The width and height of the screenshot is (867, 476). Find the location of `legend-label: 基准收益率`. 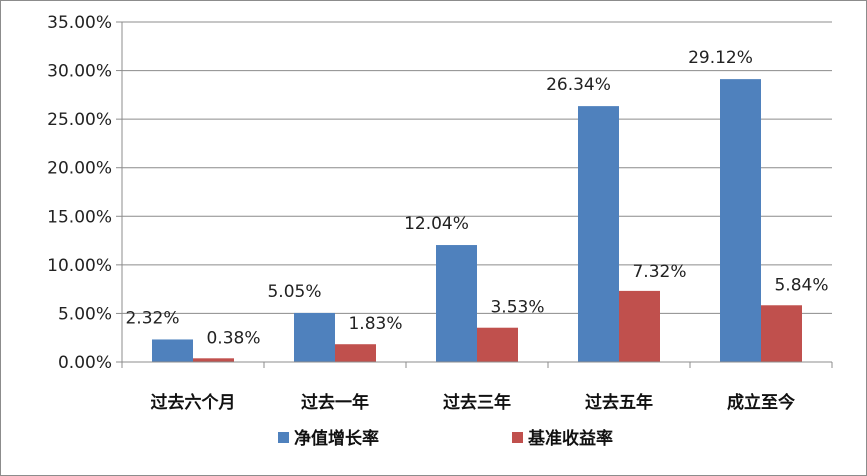

legend-label: 基准收益率 is located at coordinates (570, 438).